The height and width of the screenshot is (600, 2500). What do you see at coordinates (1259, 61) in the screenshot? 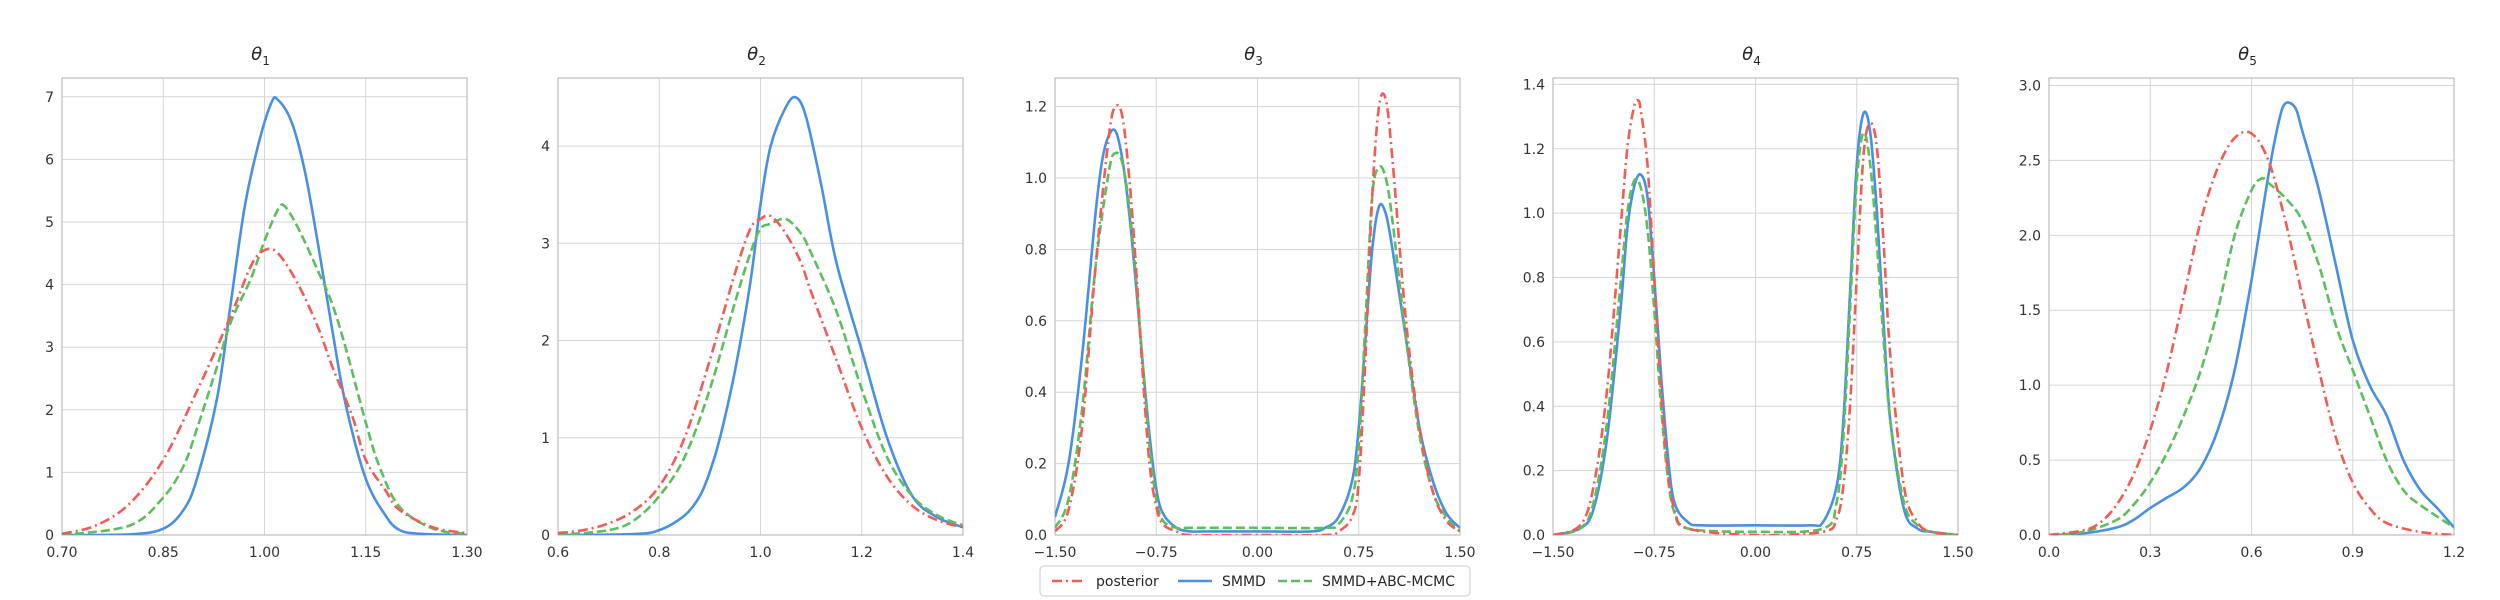
I see `title-subscript: 3` at bounding box center [1259, 61].